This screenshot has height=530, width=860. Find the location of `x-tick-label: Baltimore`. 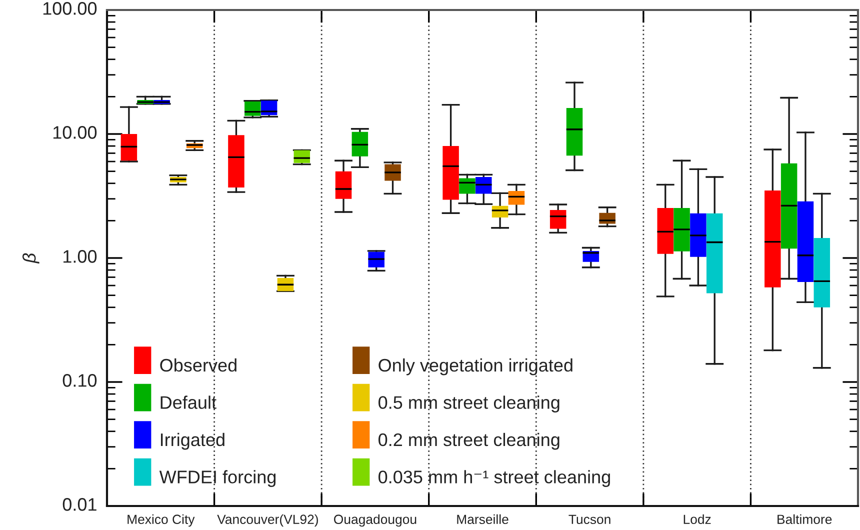

x-tick-label: Baltimore is located at coordinates (805, 519).